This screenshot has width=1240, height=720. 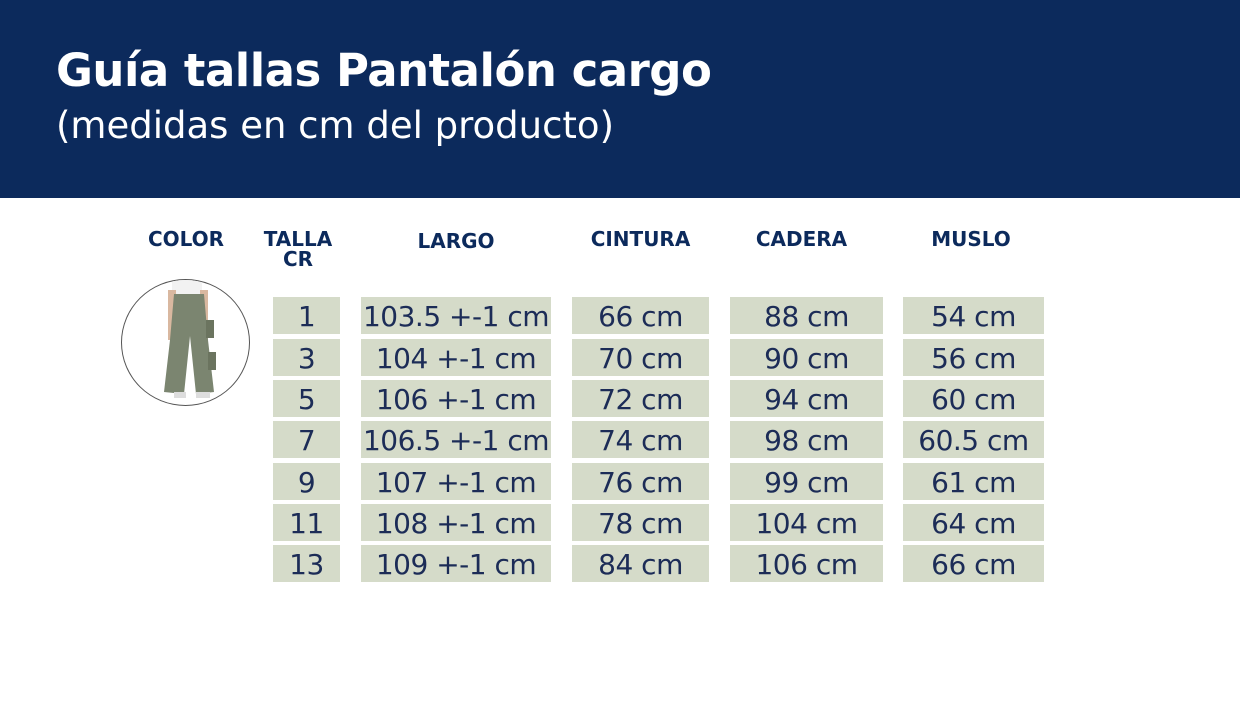 What do you see at coordinates (801, 239) in the screenshot?
I see `column-header-cadera: CADERA` at bounding box center [801, 239].